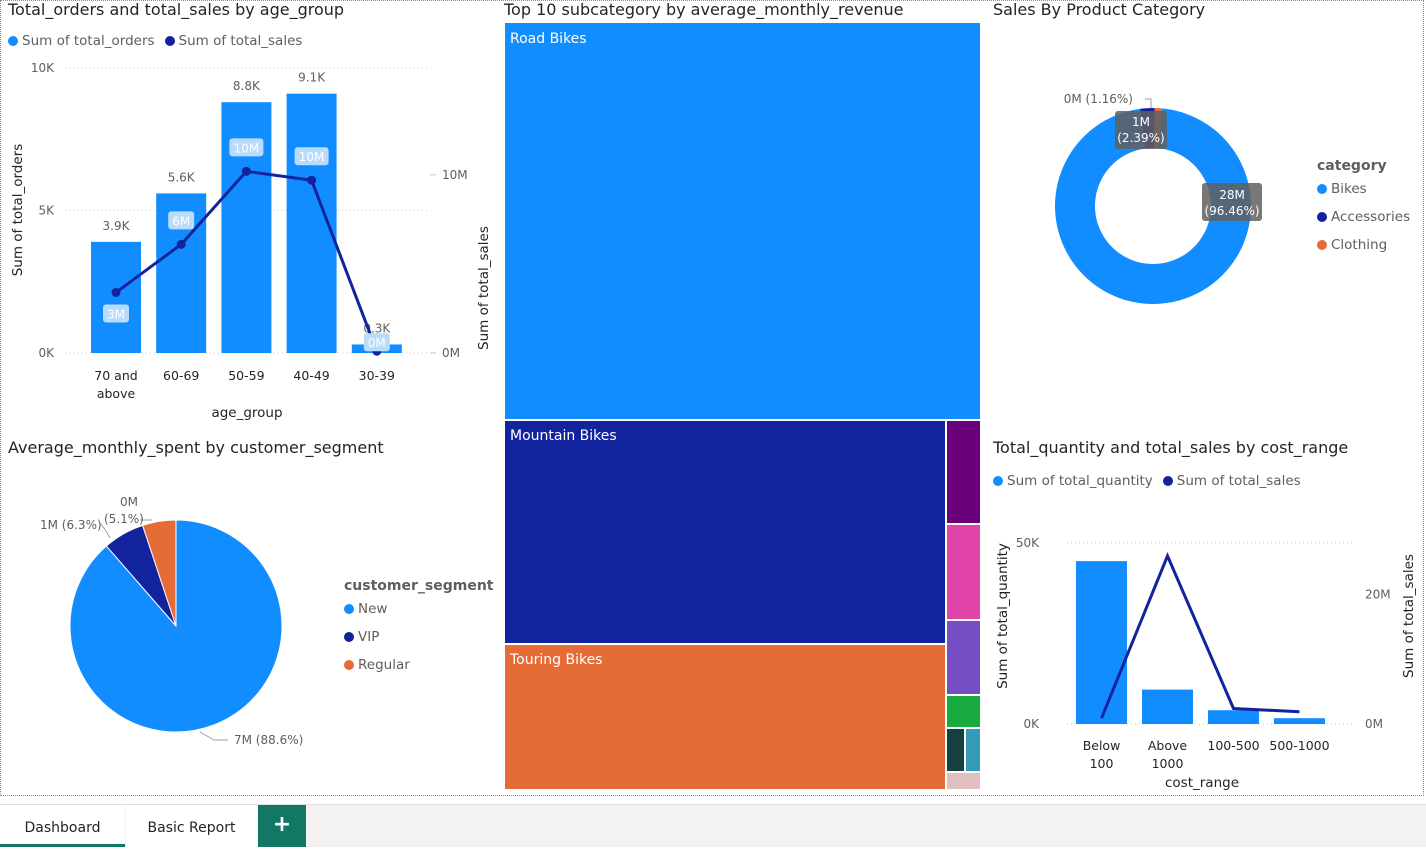  What do you see at coordinates (419, 586) in the screenshot?
I see `legend-title: customer_segment` at bounding box center [419, 586].